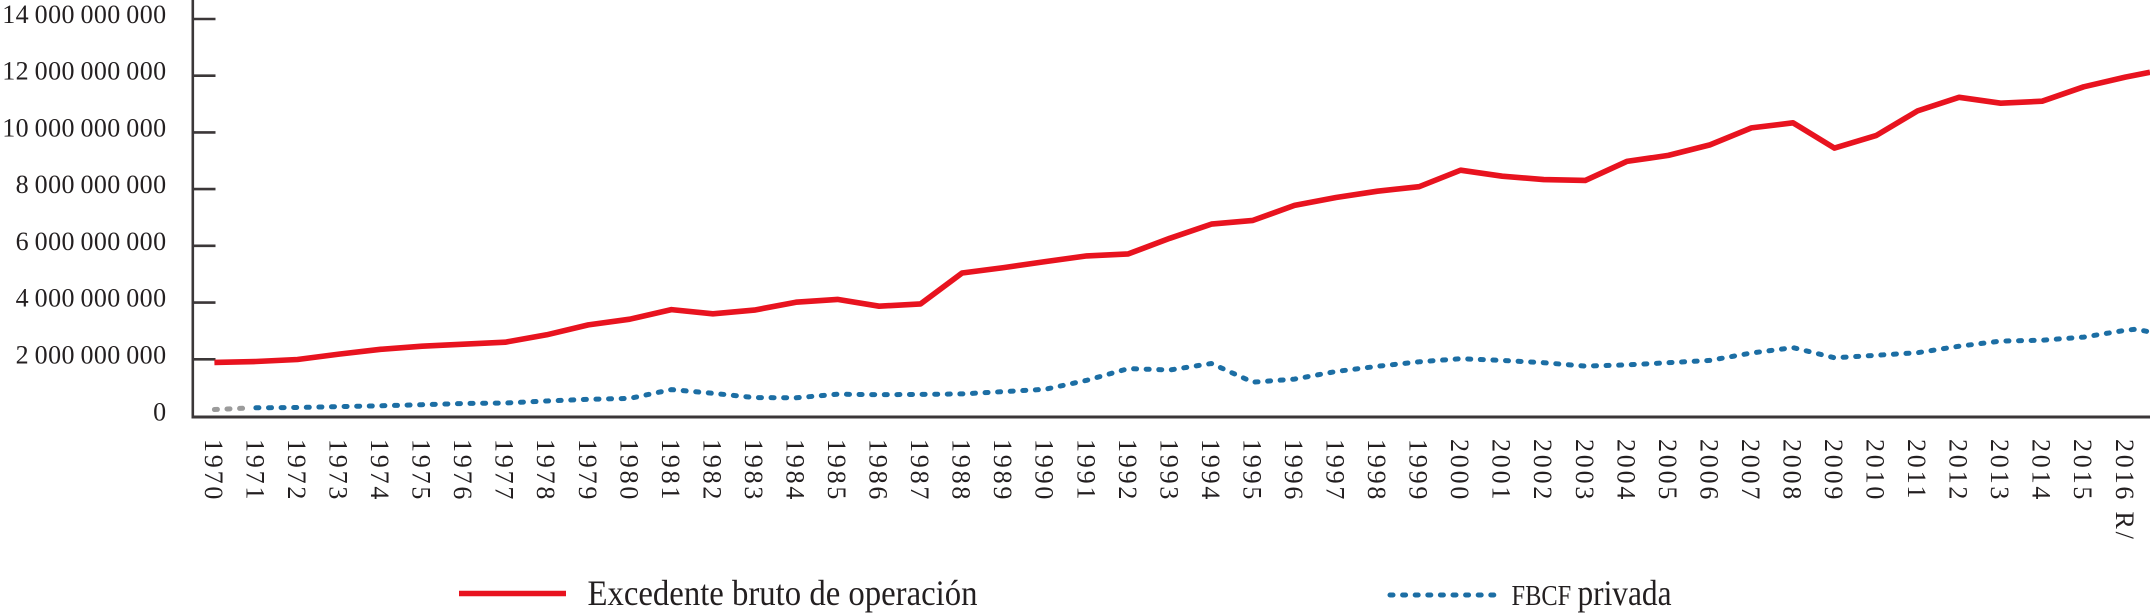  Describe the element at coordinates (2041, 470) in the screenshot. I see `svg-text: 2014` at that location.